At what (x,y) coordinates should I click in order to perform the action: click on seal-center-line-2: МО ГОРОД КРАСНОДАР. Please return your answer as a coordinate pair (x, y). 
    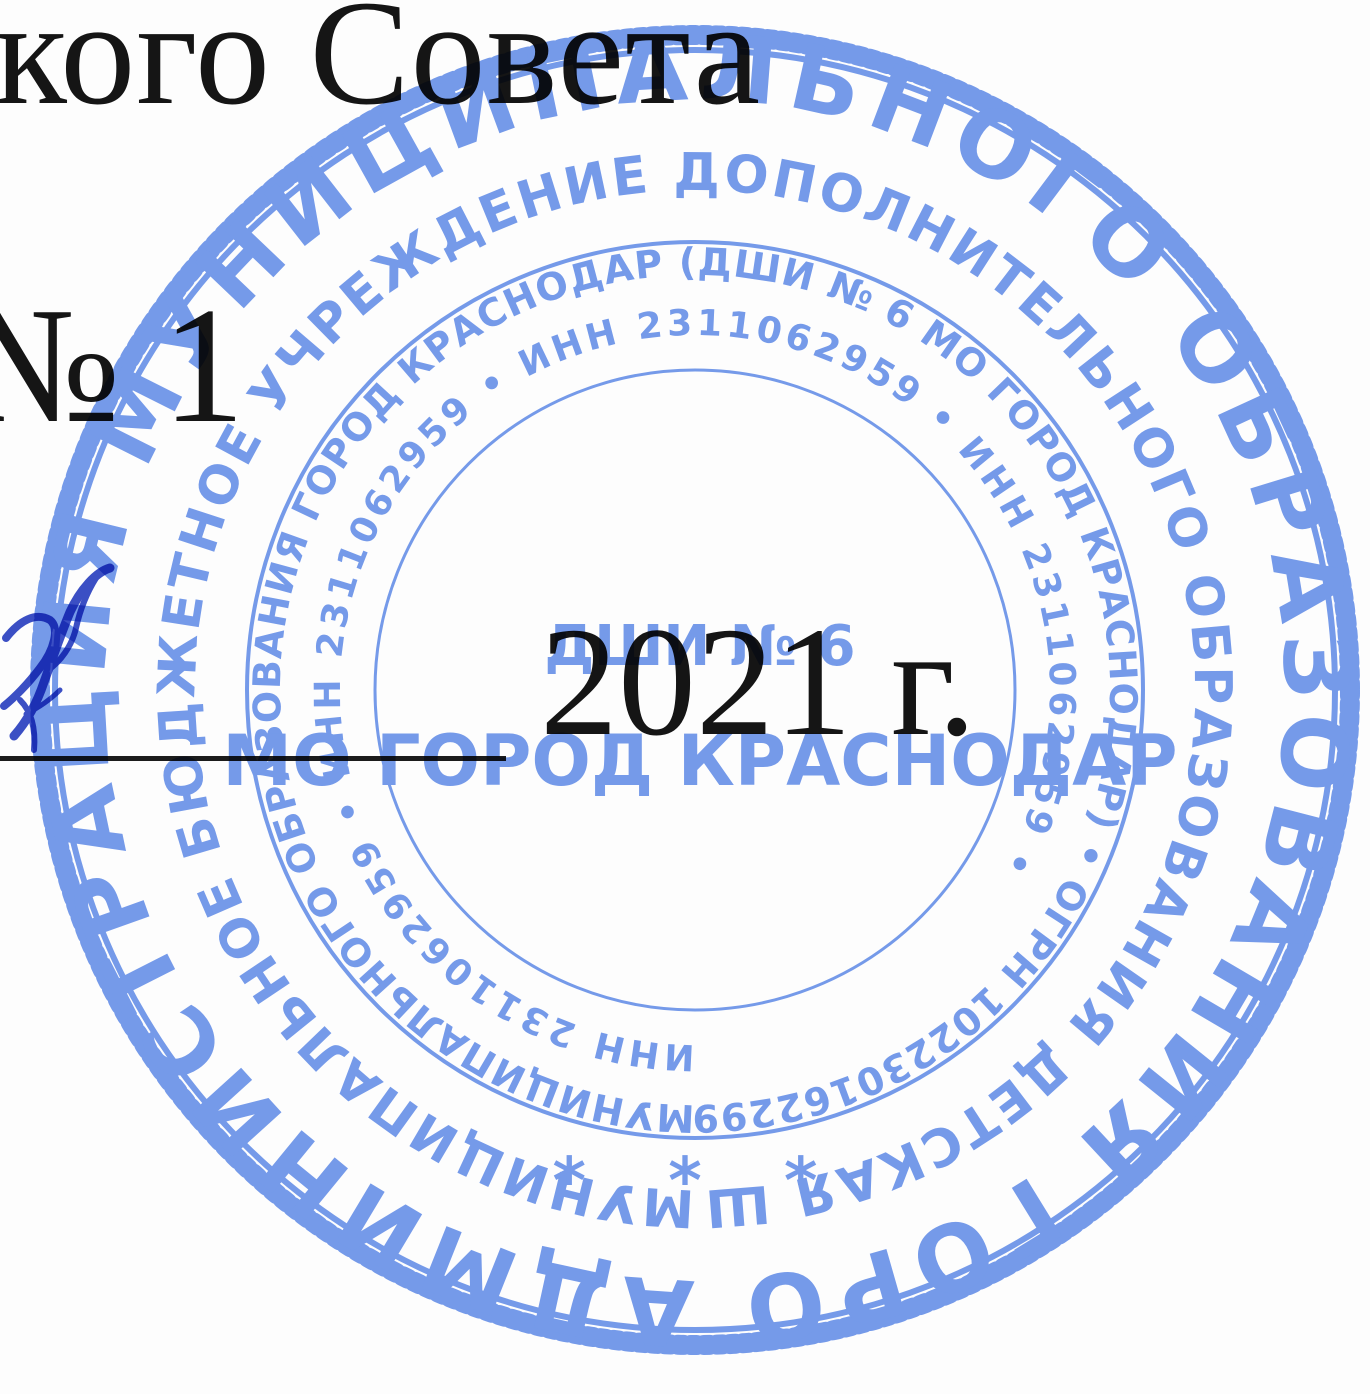
    Looking at the image, I should click on (699, 761).